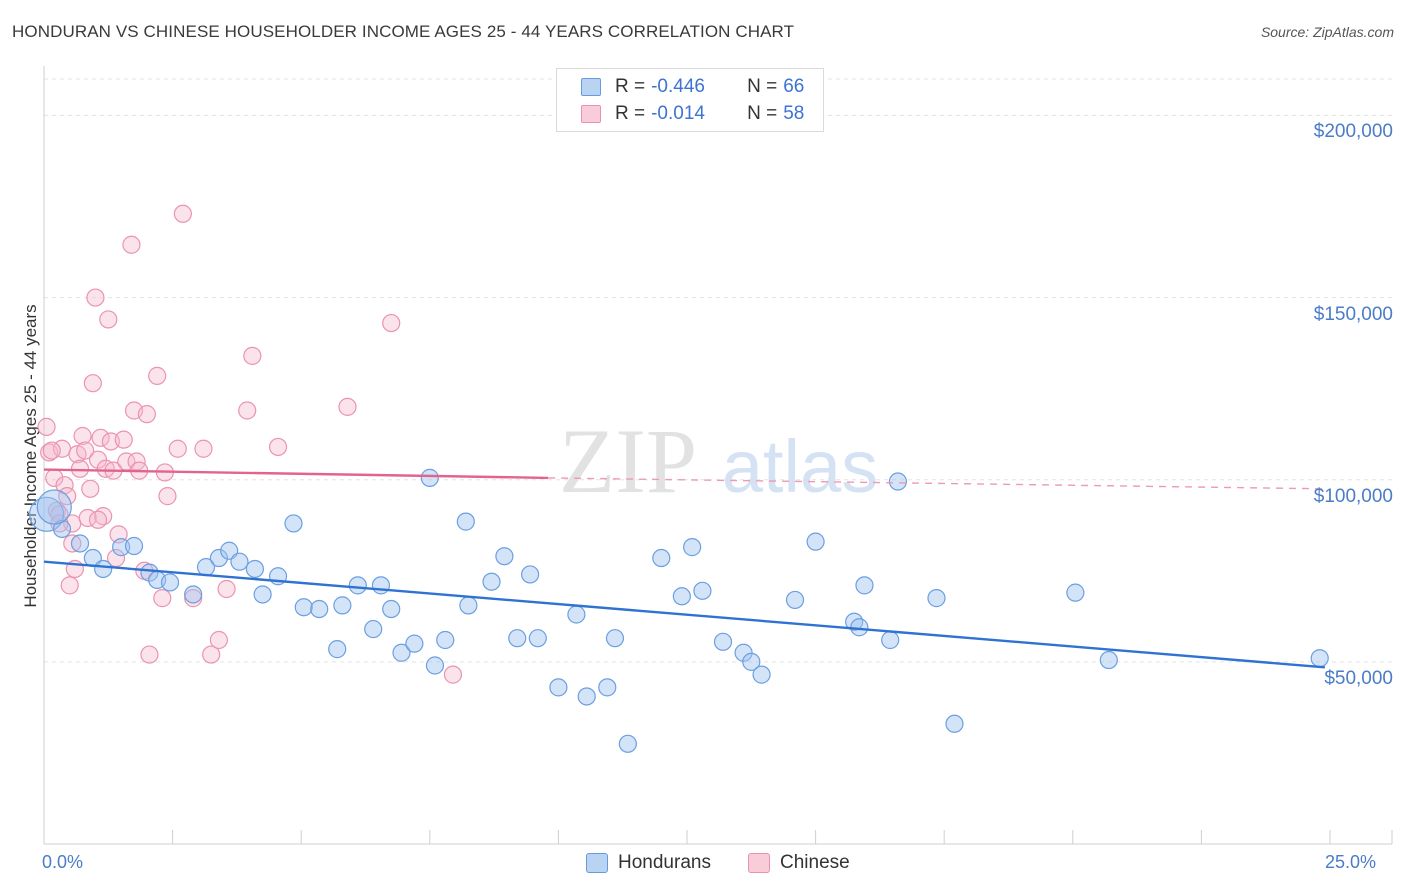 This screenshot has width=1406, height=892. I want to click on watermark-atlas: atlas, so click(800, 466).